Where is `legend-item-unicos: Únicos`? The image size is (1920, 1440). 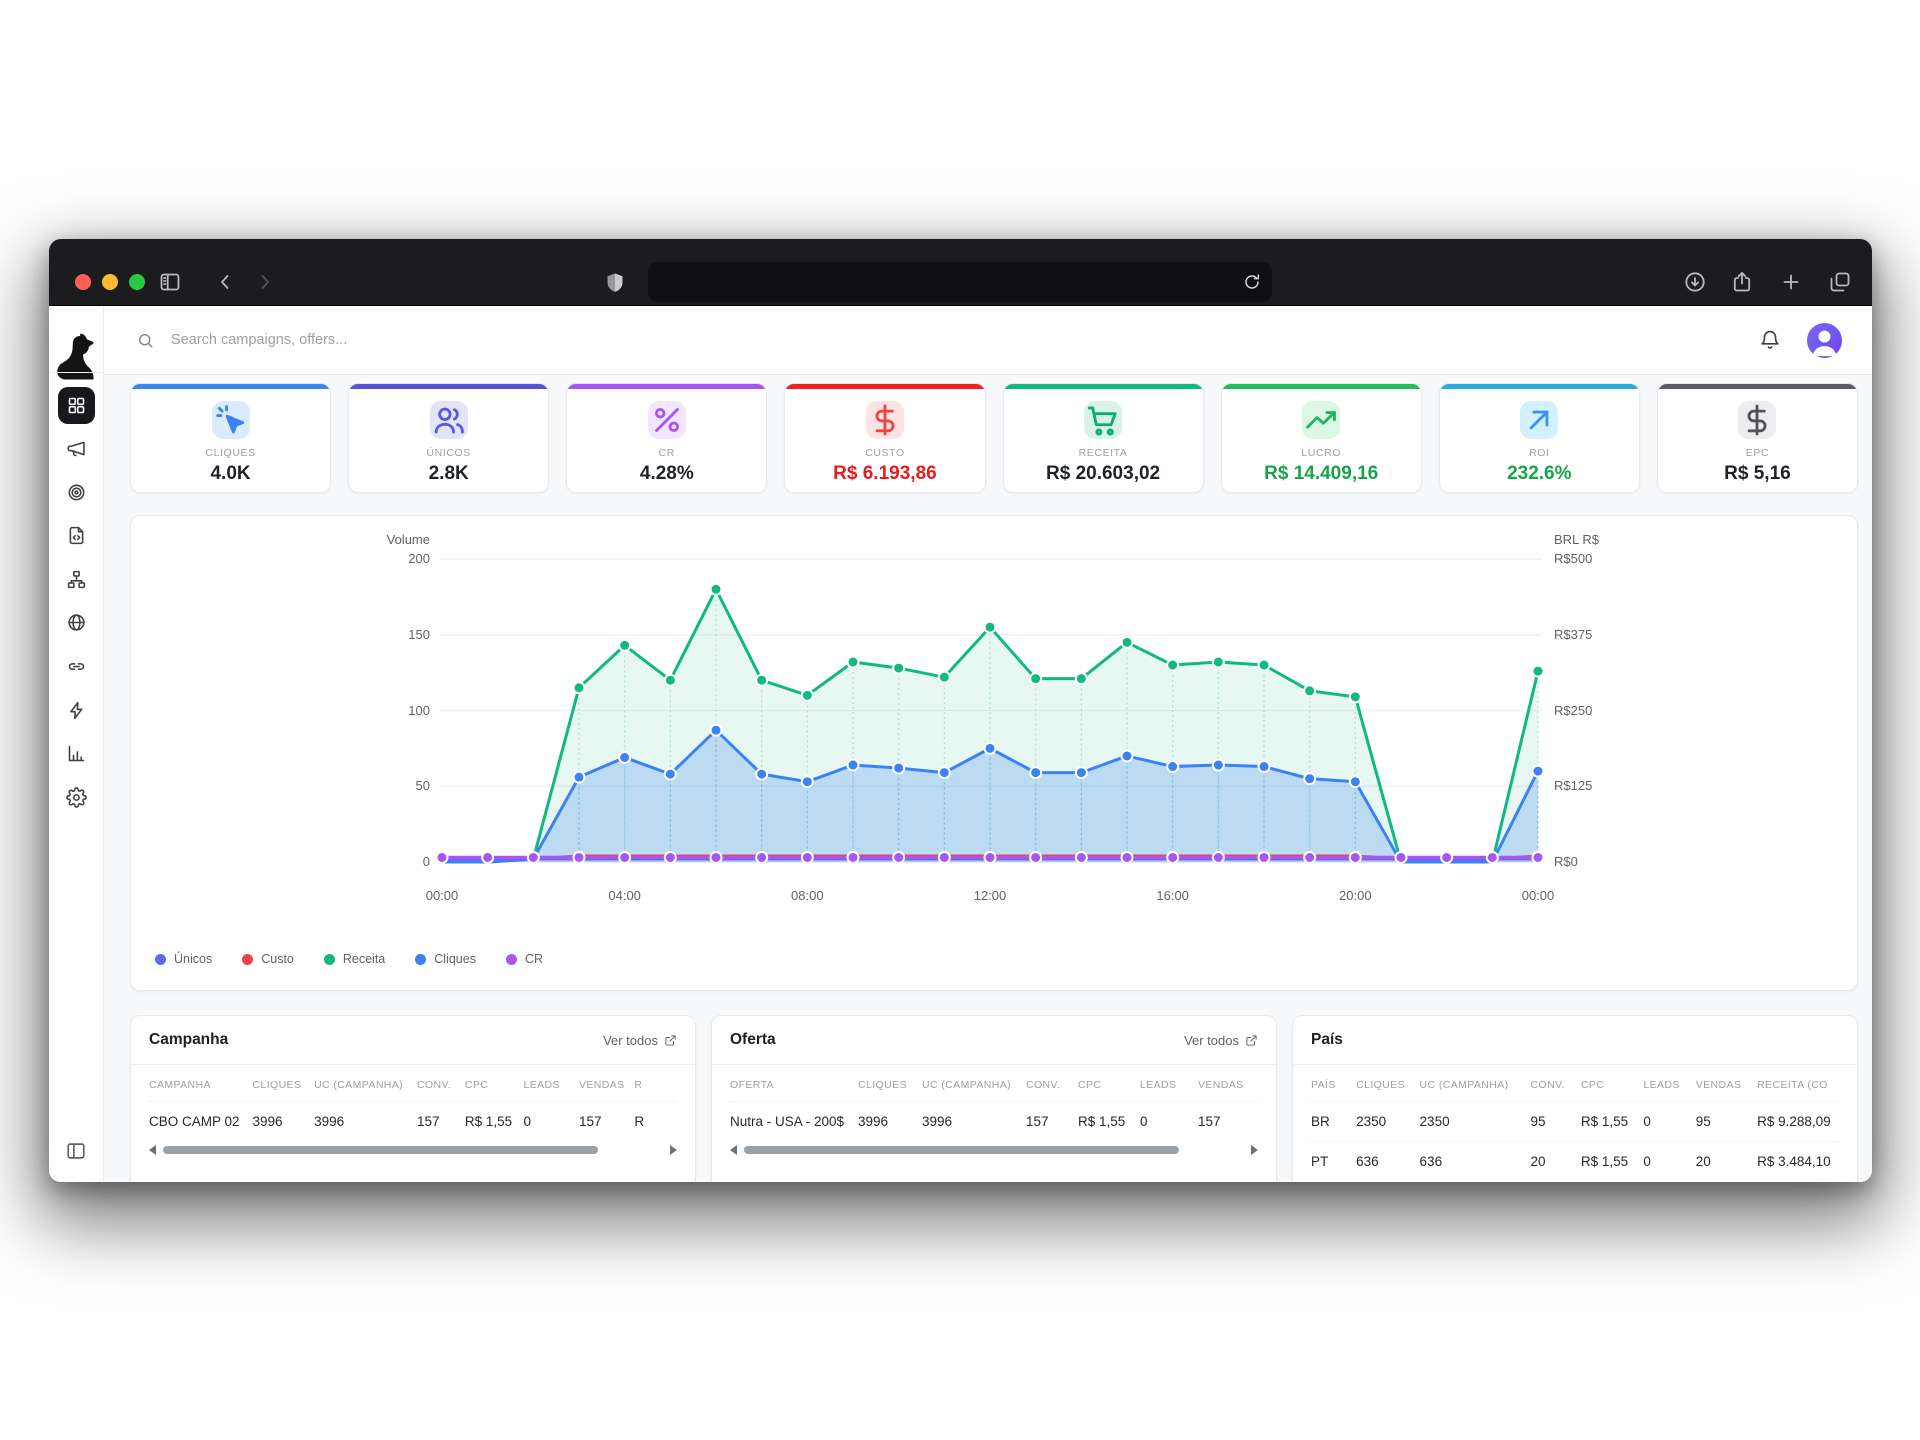
legend-item-unicos: Únicos is located at coordinates (183, 959).